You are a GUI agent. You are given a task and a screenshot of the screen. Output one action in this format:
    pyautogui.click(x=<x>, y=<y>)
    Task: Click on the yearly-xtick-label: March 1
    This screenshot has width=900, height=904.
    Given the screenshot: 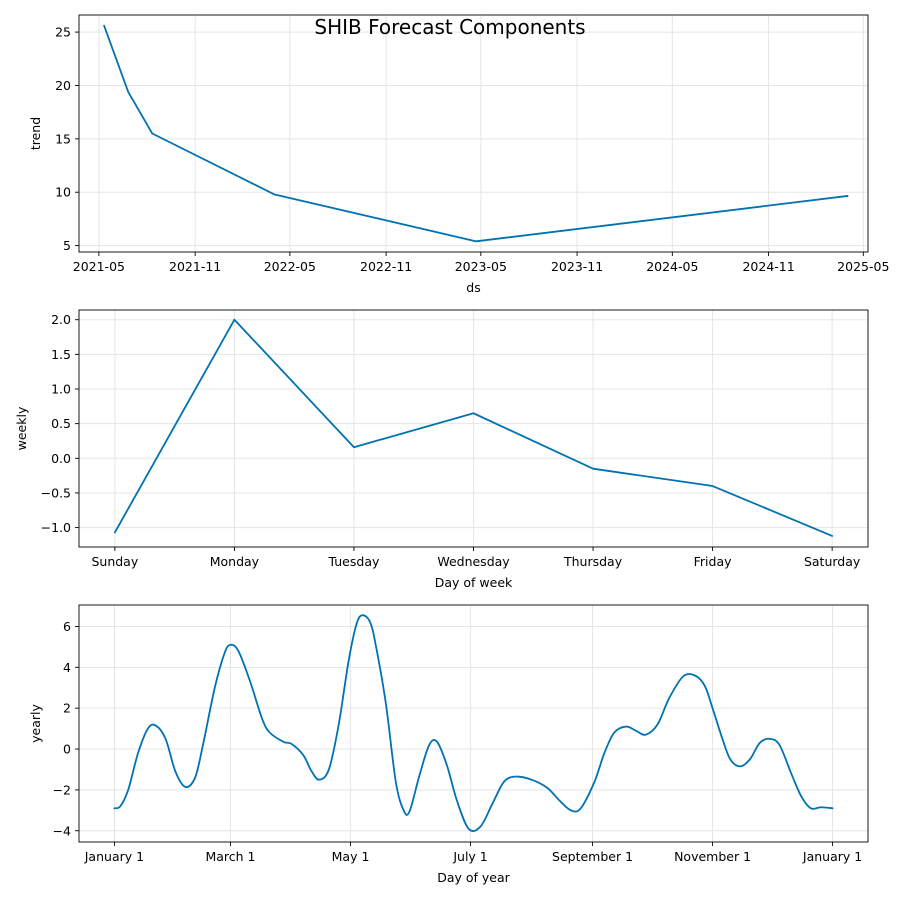 What is the action you would take?
    pyautogui.click(x=230, y=856)
    